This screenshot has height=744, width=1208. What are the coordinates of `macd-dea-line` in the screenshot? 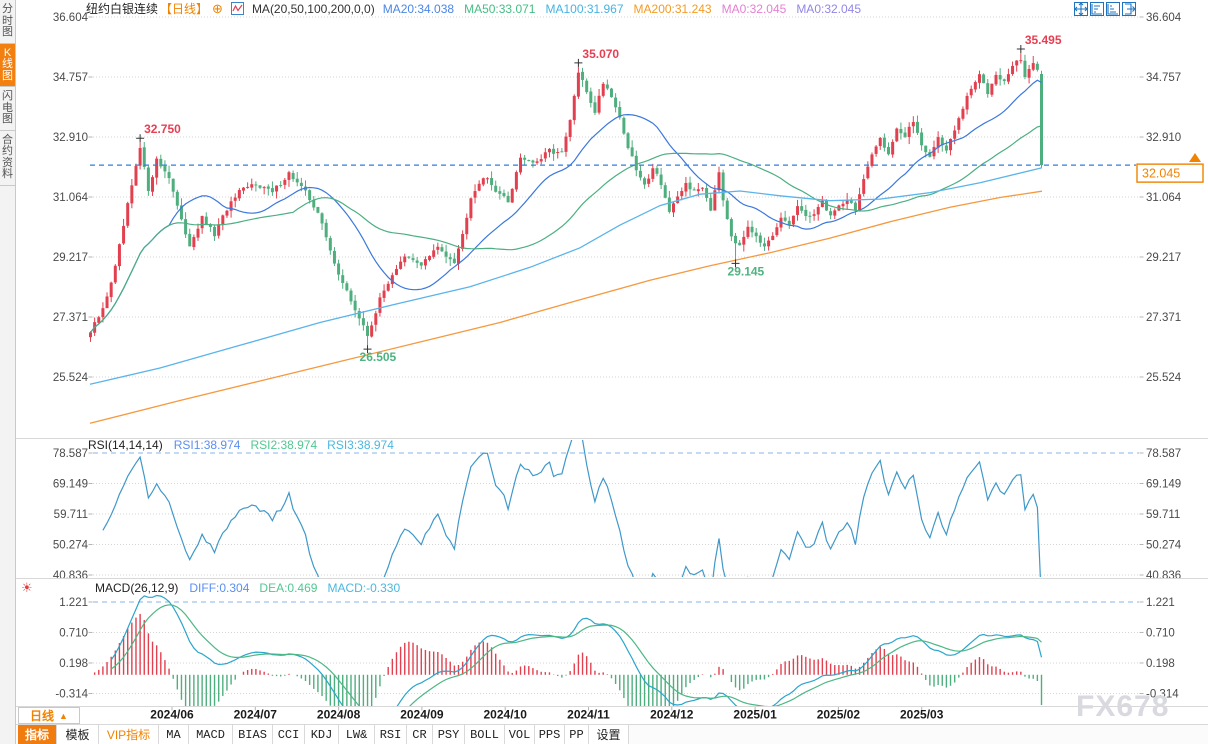 It's located at (576, 655).